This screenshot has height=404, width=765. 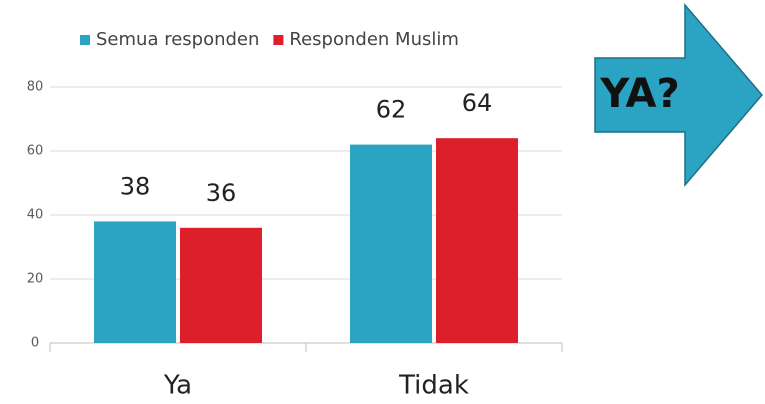 What do you see at coordinates (639, 94) in the screenshot?
I see `arrow-text: YA?` at bounding box center [639, 94].